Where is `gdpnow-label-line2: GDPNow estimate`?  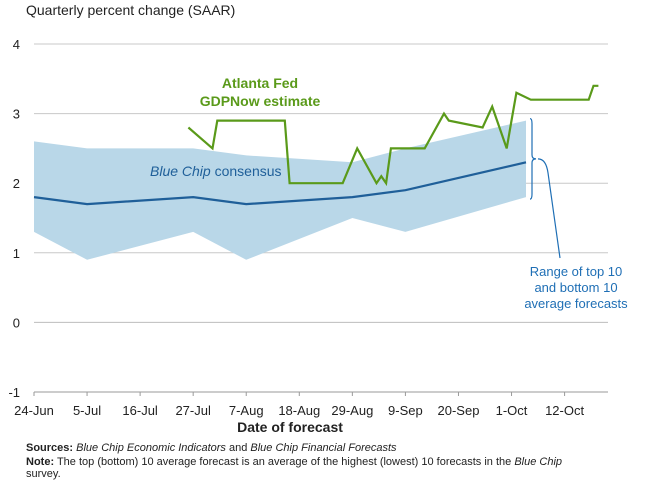 gdpnow-label-line2: GDPNow estimate is located at coordinates (260, 101).